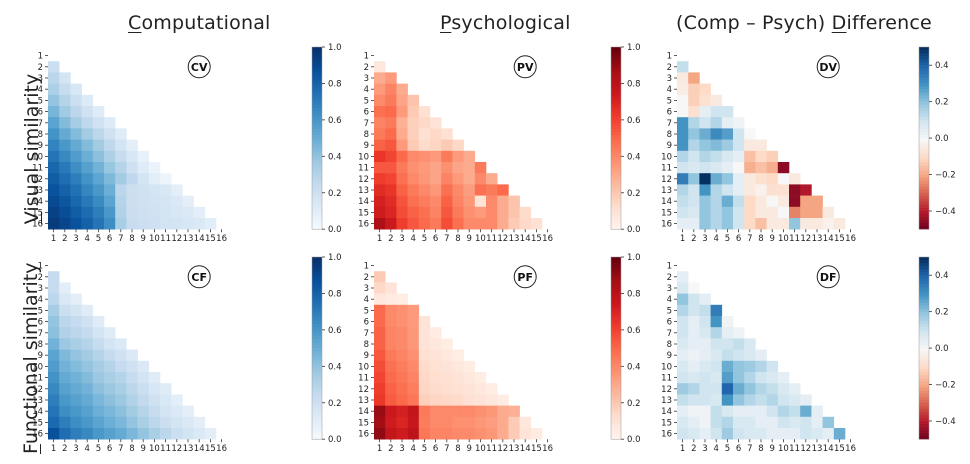  I want to click on y-tick-label: 16, so click(666, 435).